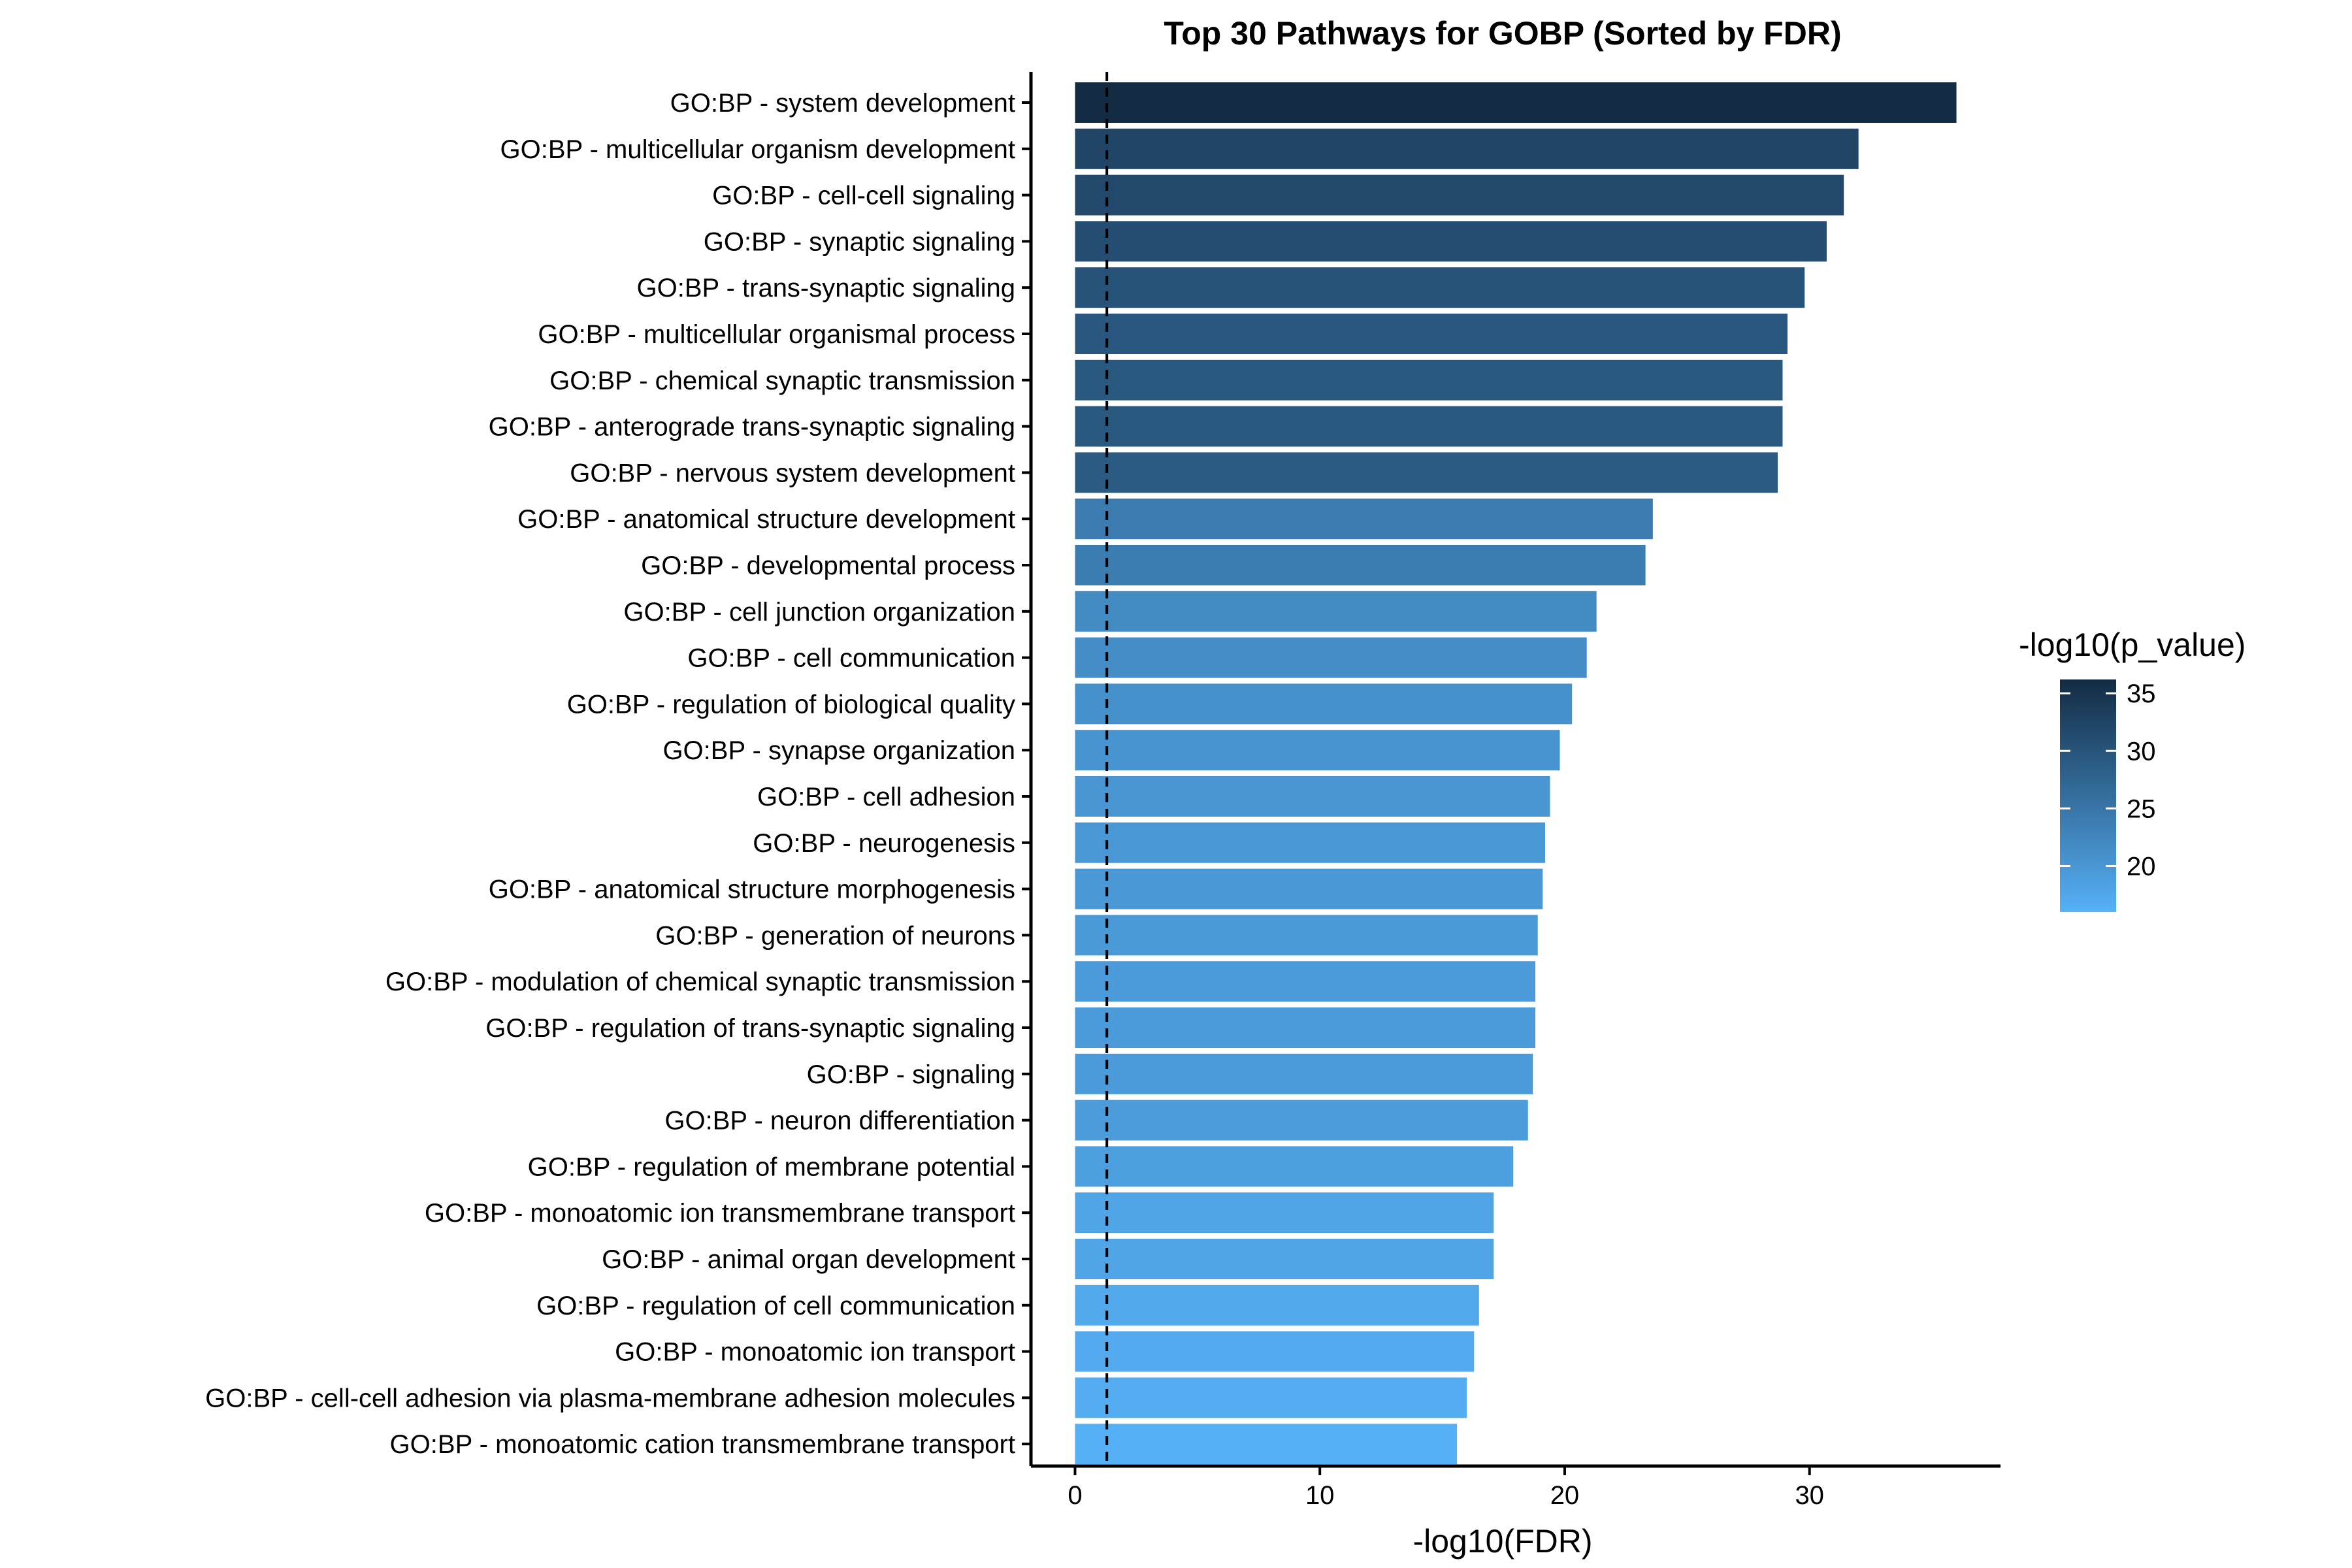  What do you see at coordinates (859, 241) in the screenshot?
I see `category-label: GO:BP - synaptic signaling` at bounding box center [859, 241].